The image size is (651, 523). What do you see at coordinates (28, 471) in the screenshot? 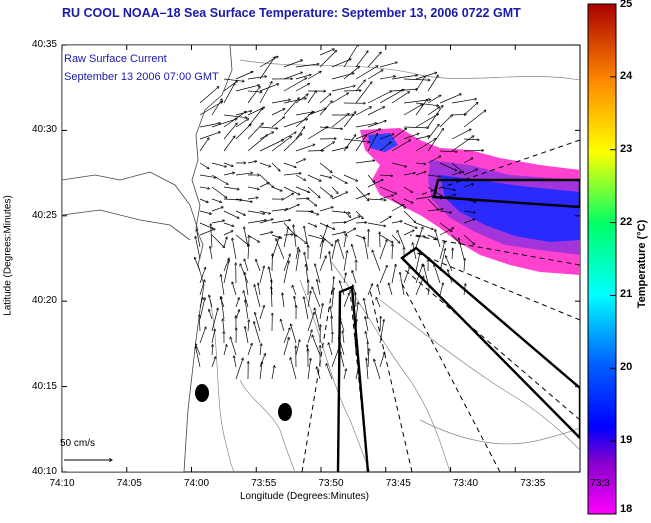
I see `y-tick-label: 40:10` at bounding box center [28, 471].